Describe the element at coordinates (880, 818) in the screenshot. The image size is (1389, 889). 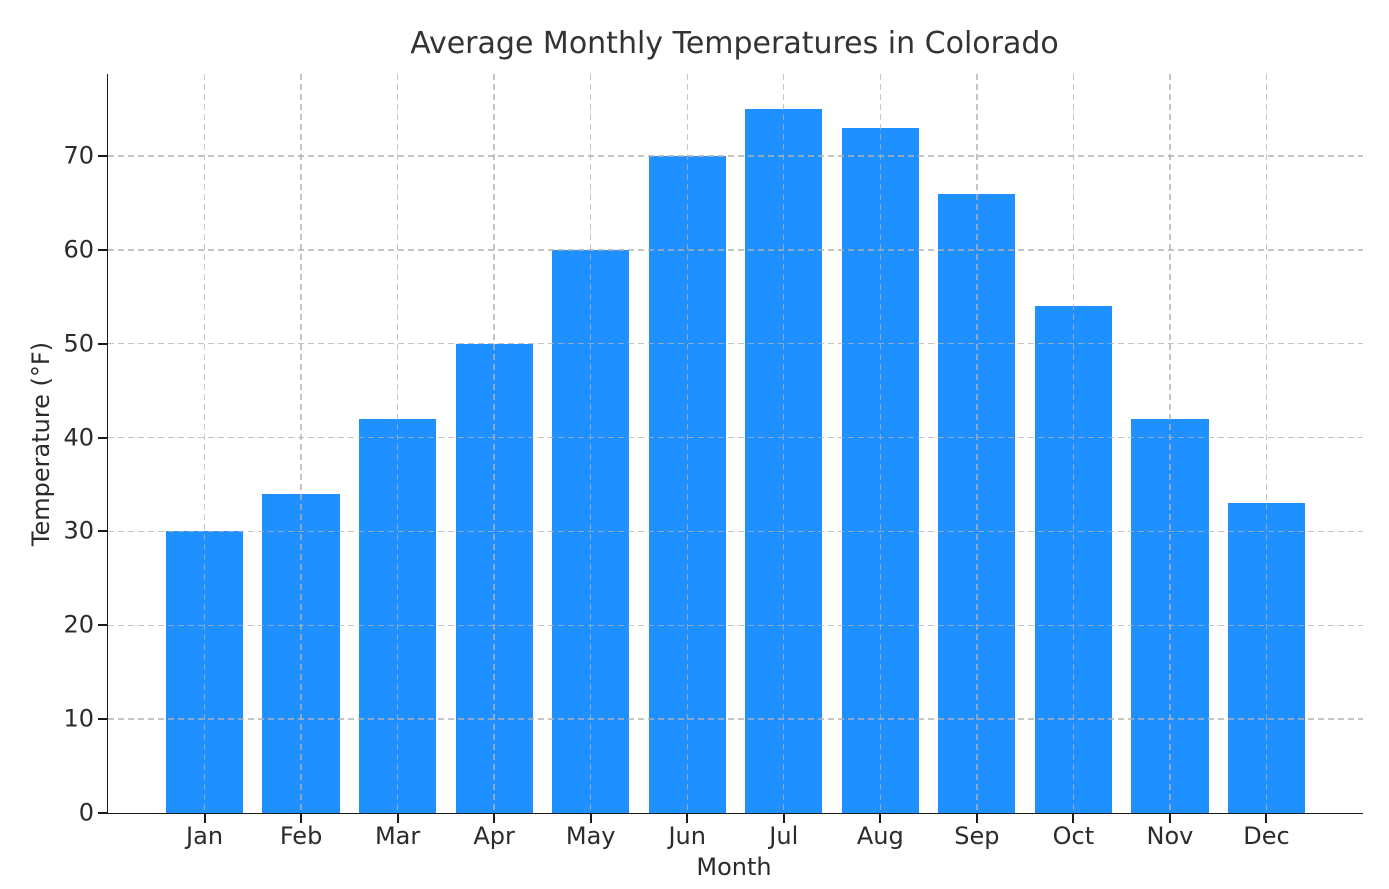
I see `xtick-aug` at that location.